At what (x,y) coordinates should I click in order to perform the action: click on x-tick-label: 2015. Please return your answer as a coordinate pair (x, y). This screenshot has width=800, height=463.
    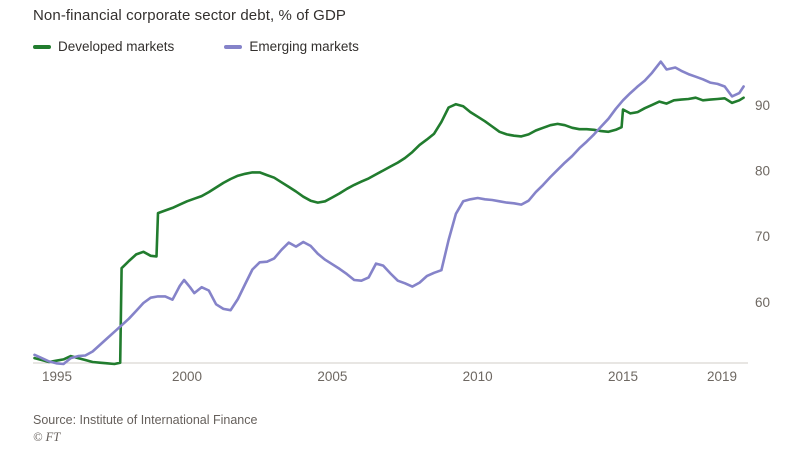
    Looking at the image, I should click on (623, 376).